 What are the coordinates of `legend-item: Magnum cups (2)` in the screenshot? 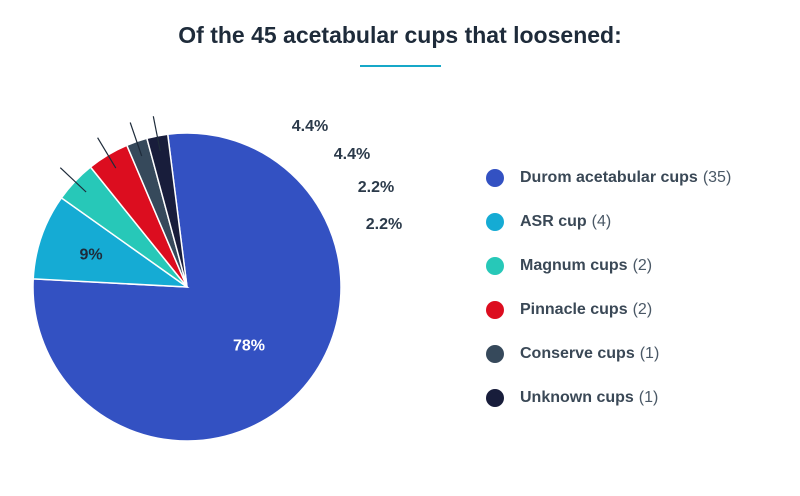 It's located at (608, 266).